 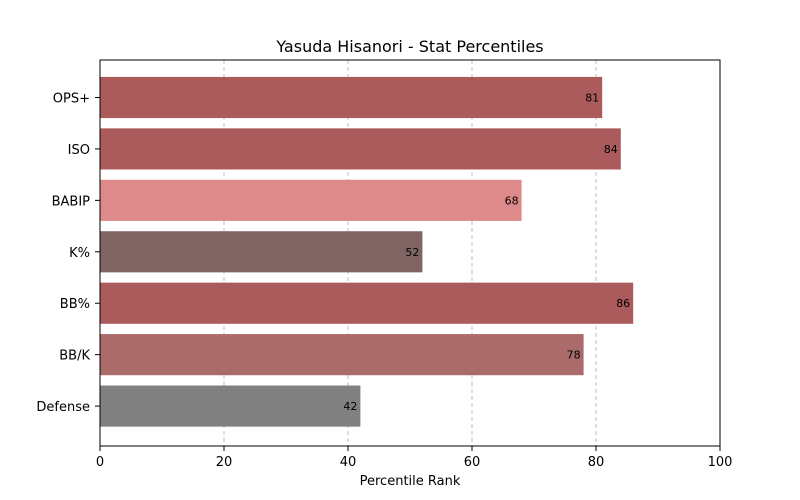 I want to click on y-tick-label: ISO, so click(x=79, y=150).